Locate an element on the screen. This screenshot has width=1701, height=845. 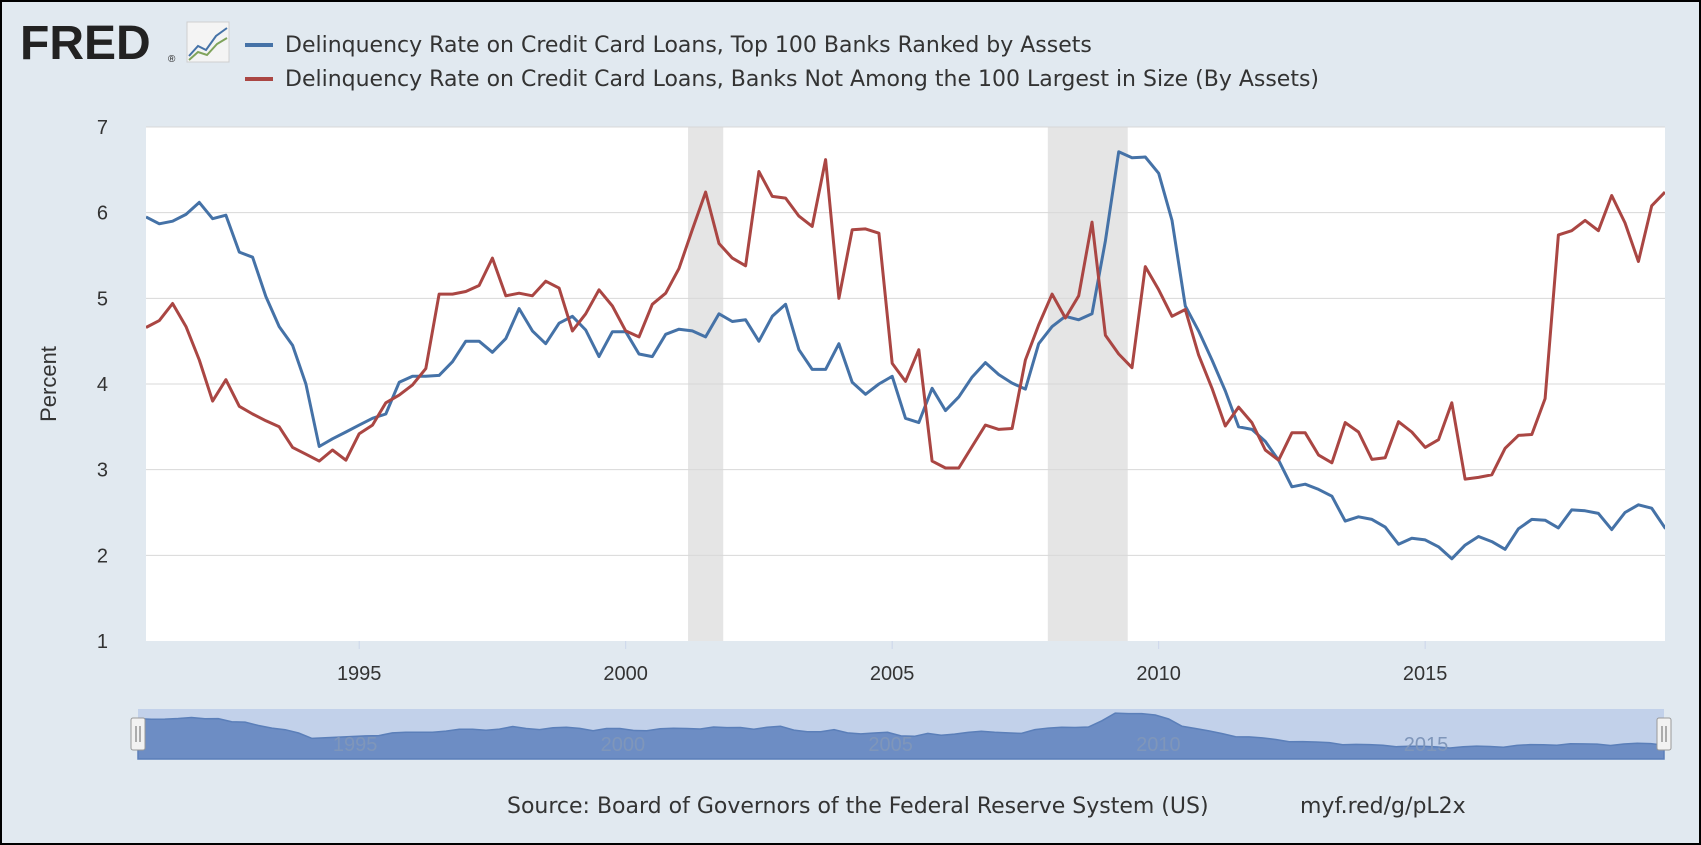
y-tick-label: 4 is located at coordinates (102, 385).